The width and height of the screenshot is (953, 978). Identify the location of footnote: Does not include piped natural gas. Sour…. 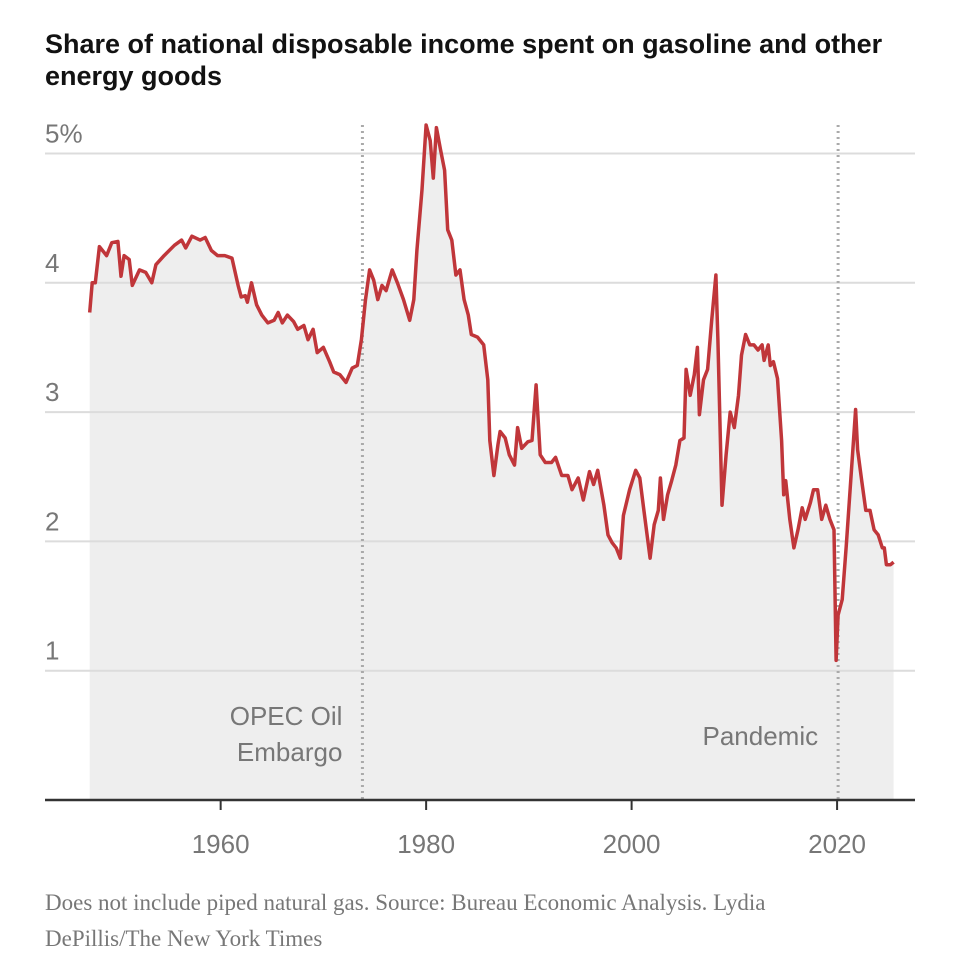
(405, 920).